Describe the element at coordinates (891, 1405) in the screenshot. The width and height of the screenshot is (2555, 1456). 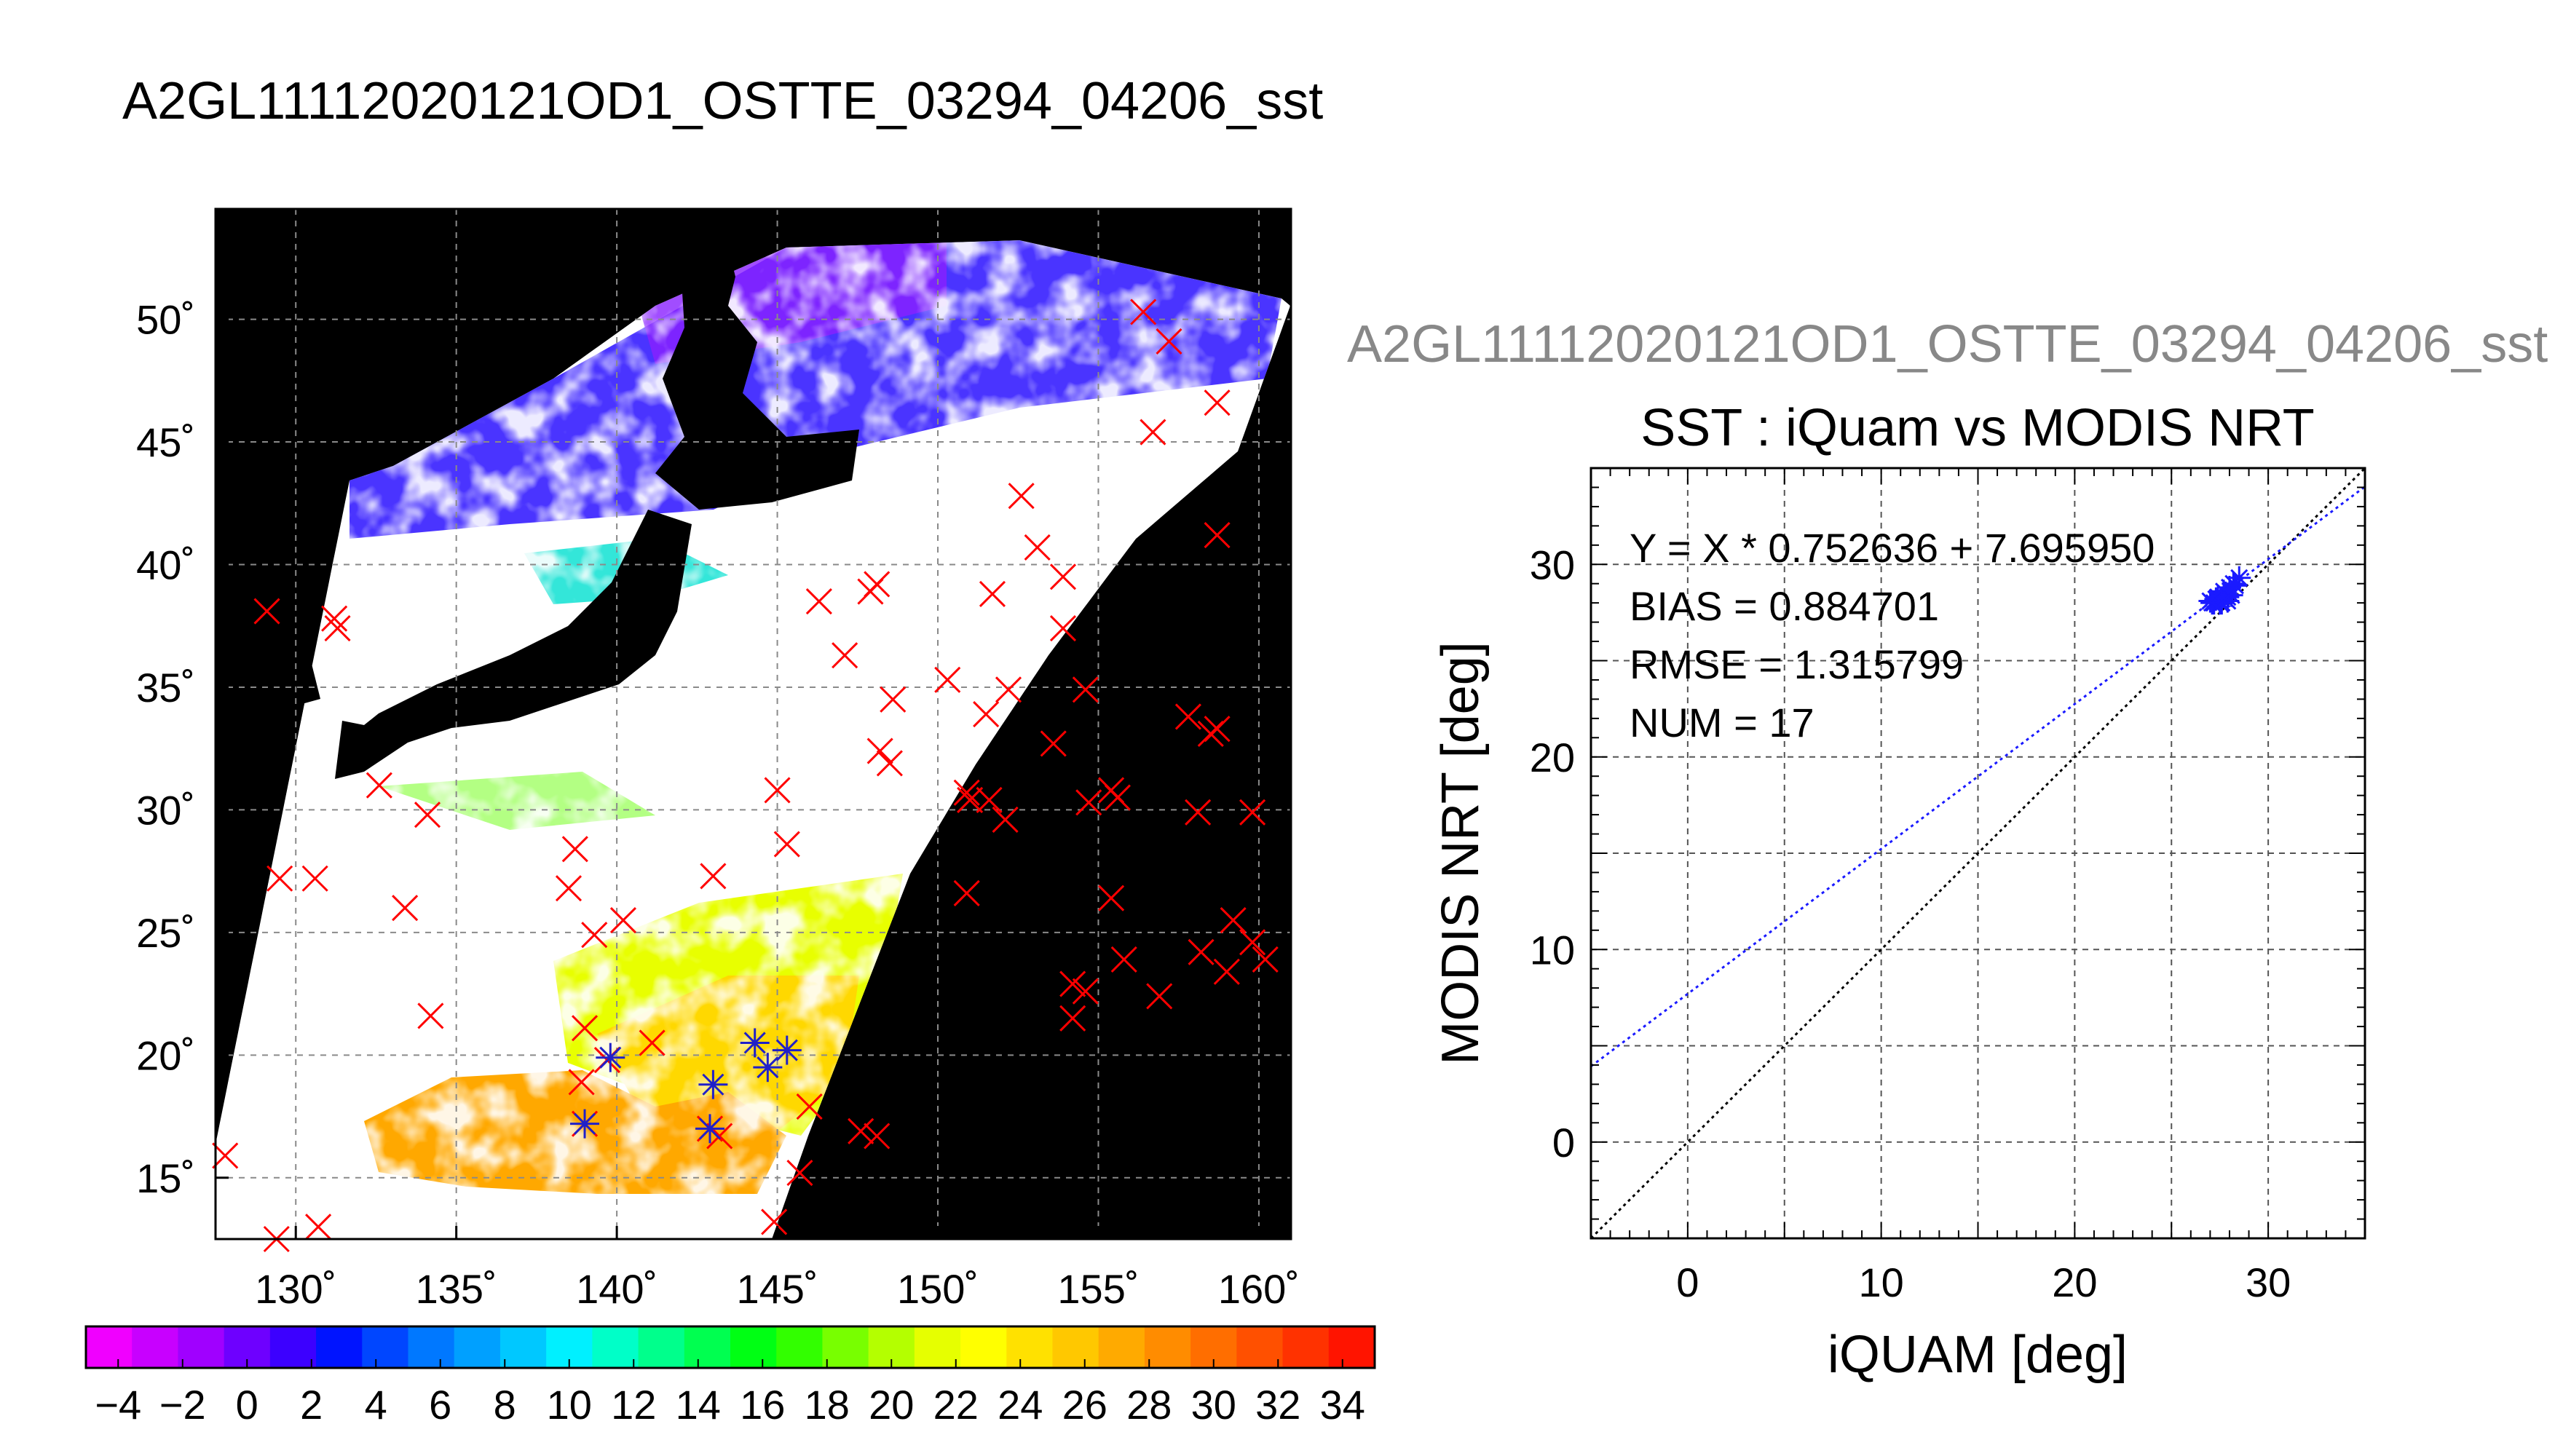
I see `colorbar-label: 20` at that location.